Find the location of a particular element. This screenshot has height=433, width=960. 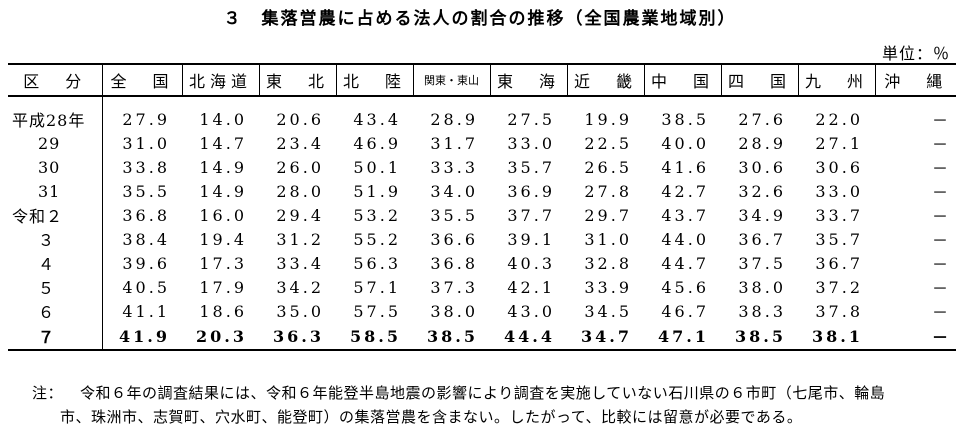

table-cell: 31.2 is located at coordinates (300, 239).